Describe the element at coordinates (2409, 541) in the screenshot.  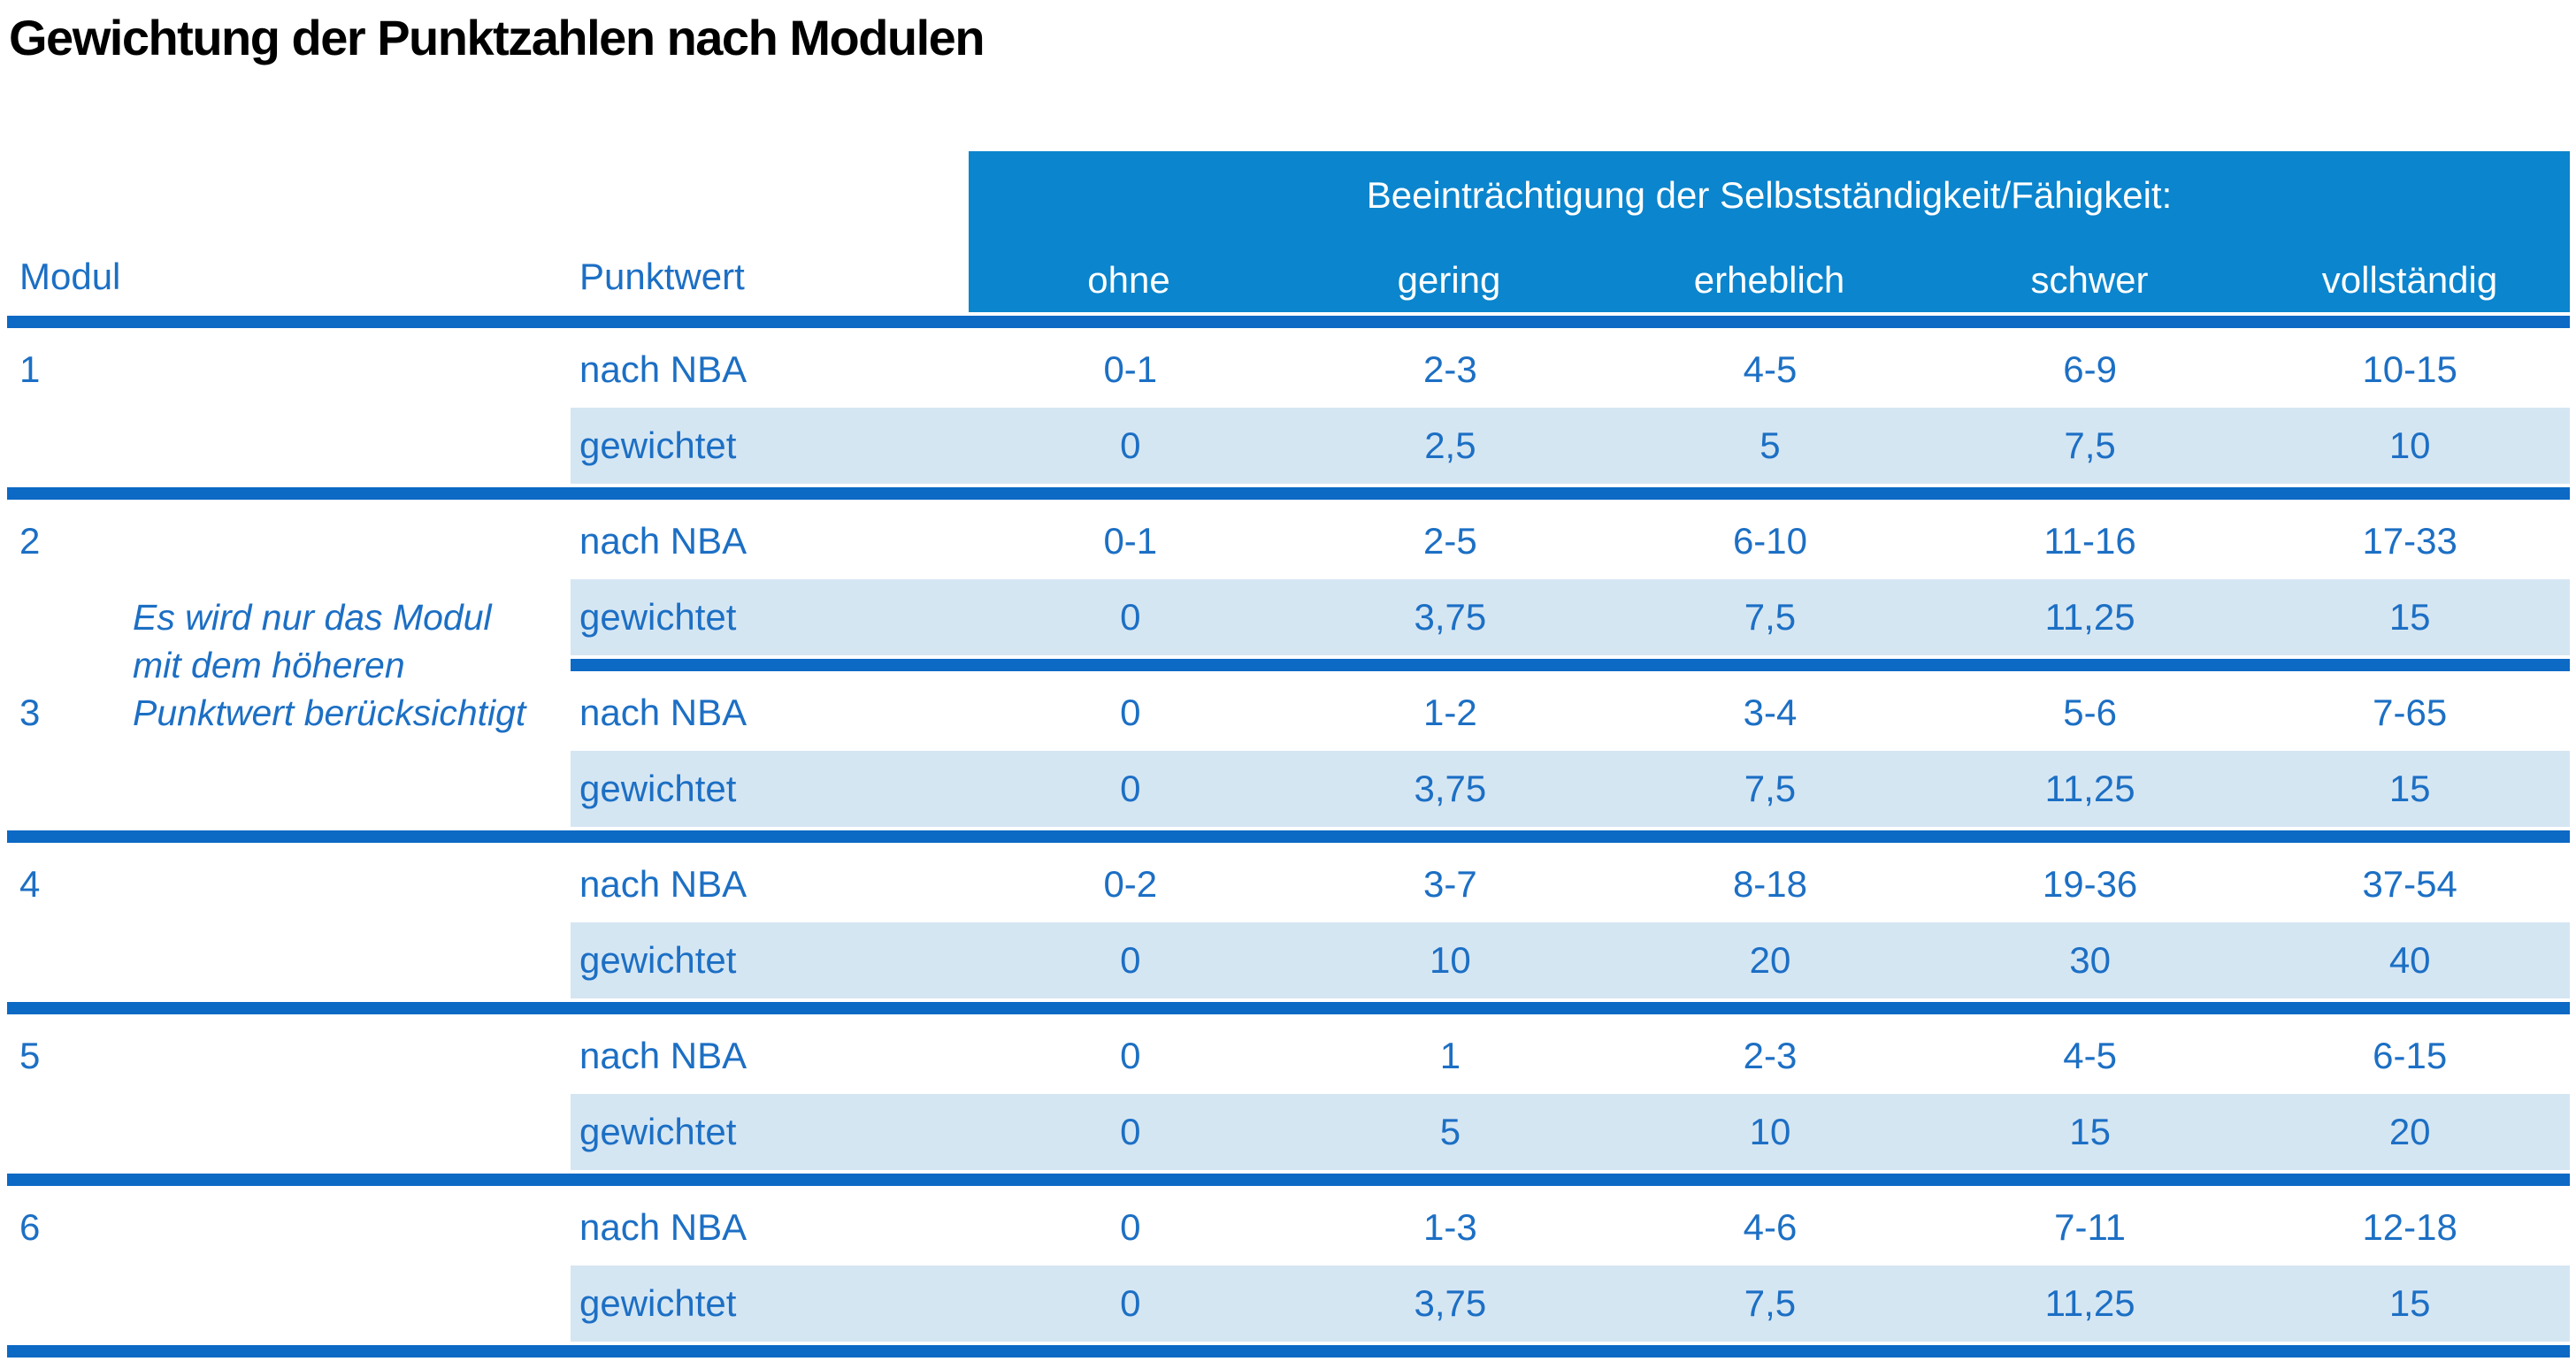
I see `points-cell: 17-33` at that location.